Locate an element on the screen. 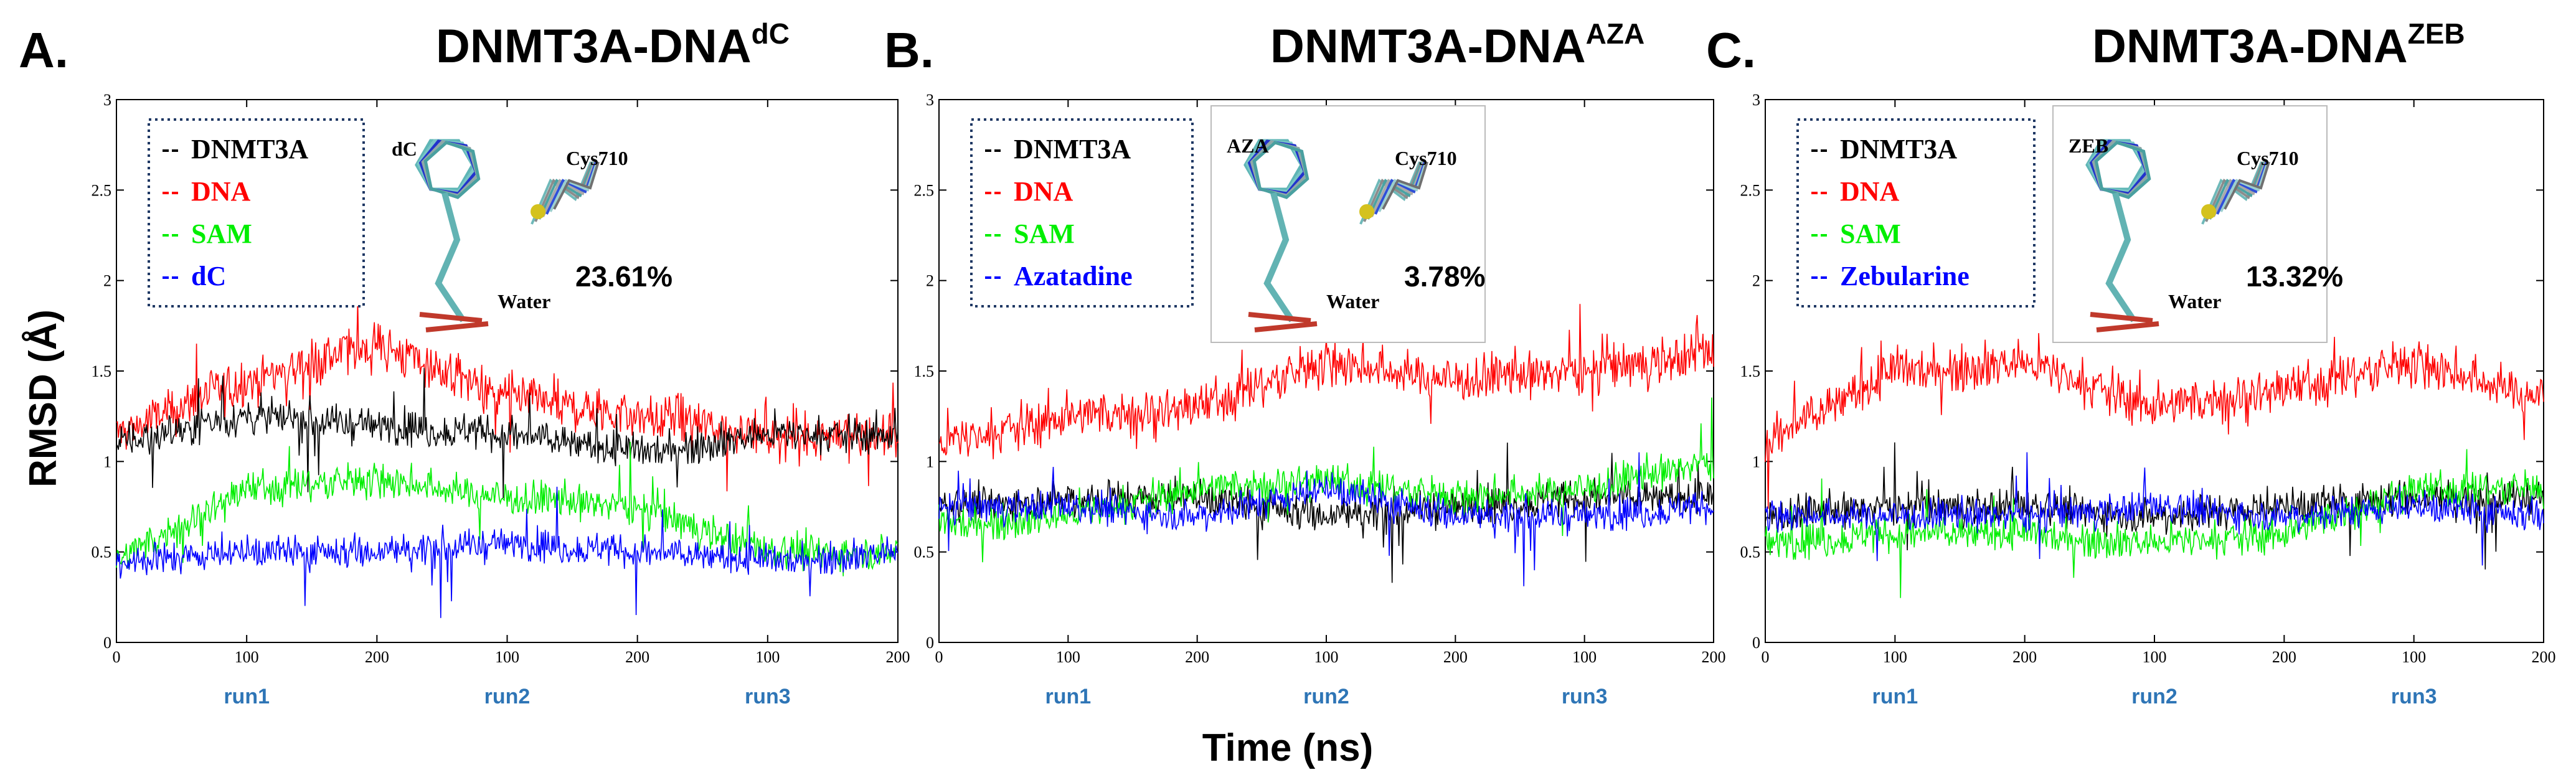 Image resolution: width=2576 pixels, height=780 pixels. inset-percentage: 3.78% is located at coordinates (1444, 276).